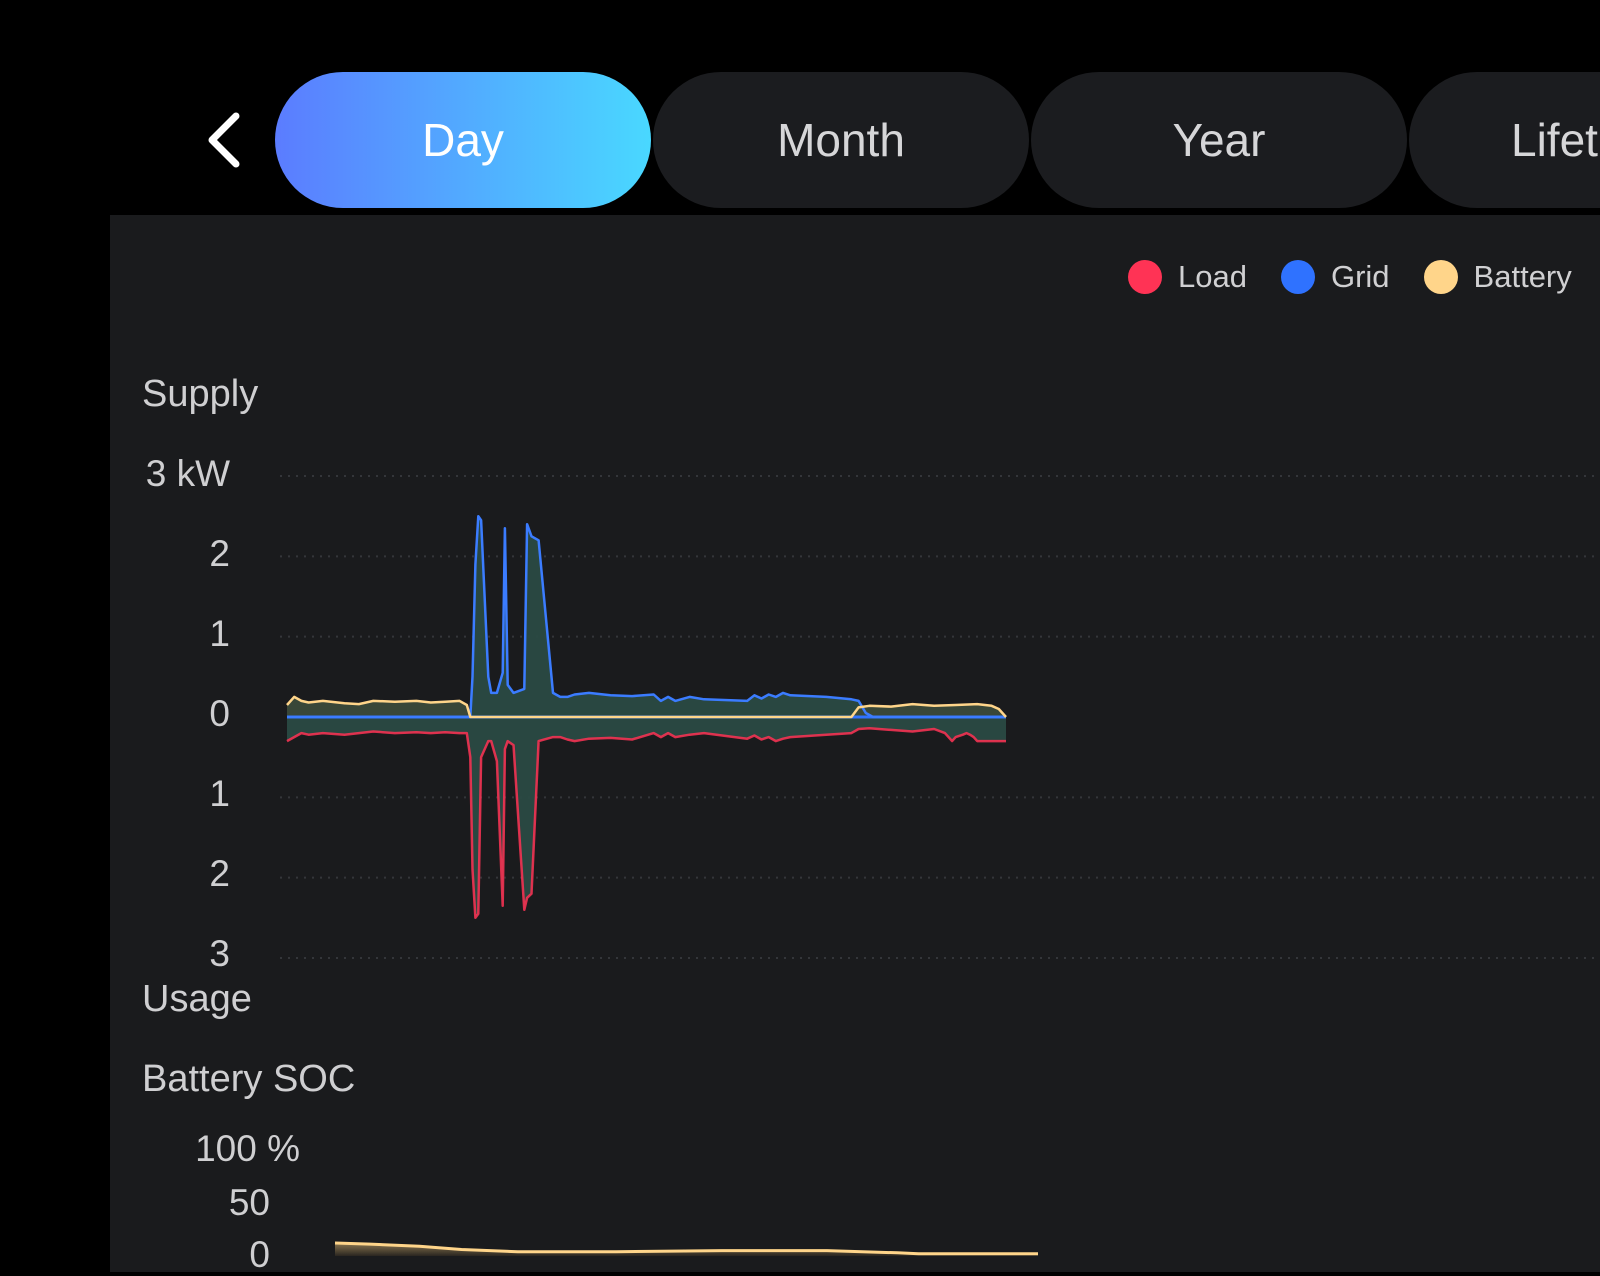 Image resolution: width=1600 pixels, height=1276 pixels. I want to click on legend-item-battery: Battery, so click(1497, 277).